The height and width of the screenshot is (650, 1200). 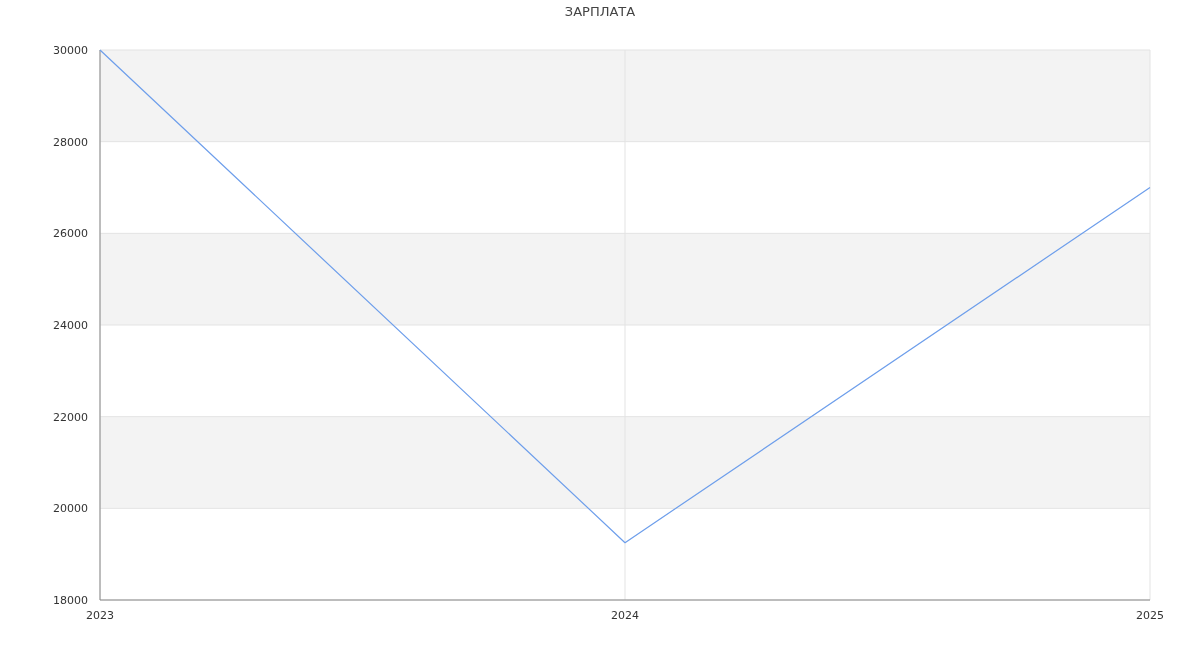 I want to click on y-tick-label: 28000, so click(x=70, y=142).